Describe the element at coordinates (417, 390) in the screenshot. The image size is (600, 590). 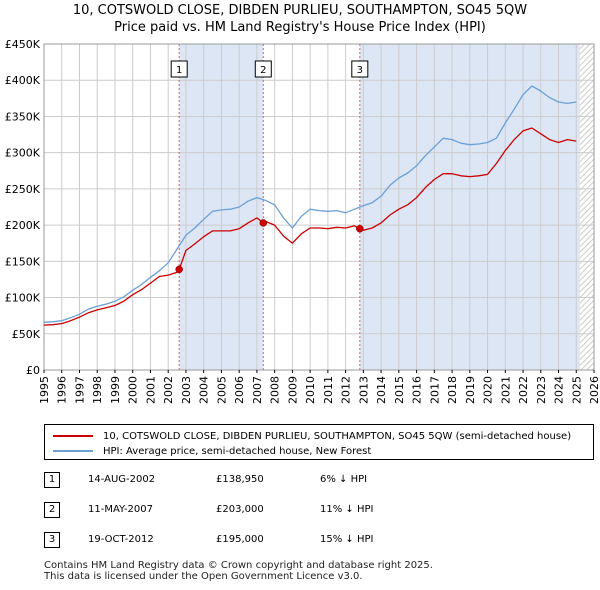
I see `x-tick-label: 2016` at that location.